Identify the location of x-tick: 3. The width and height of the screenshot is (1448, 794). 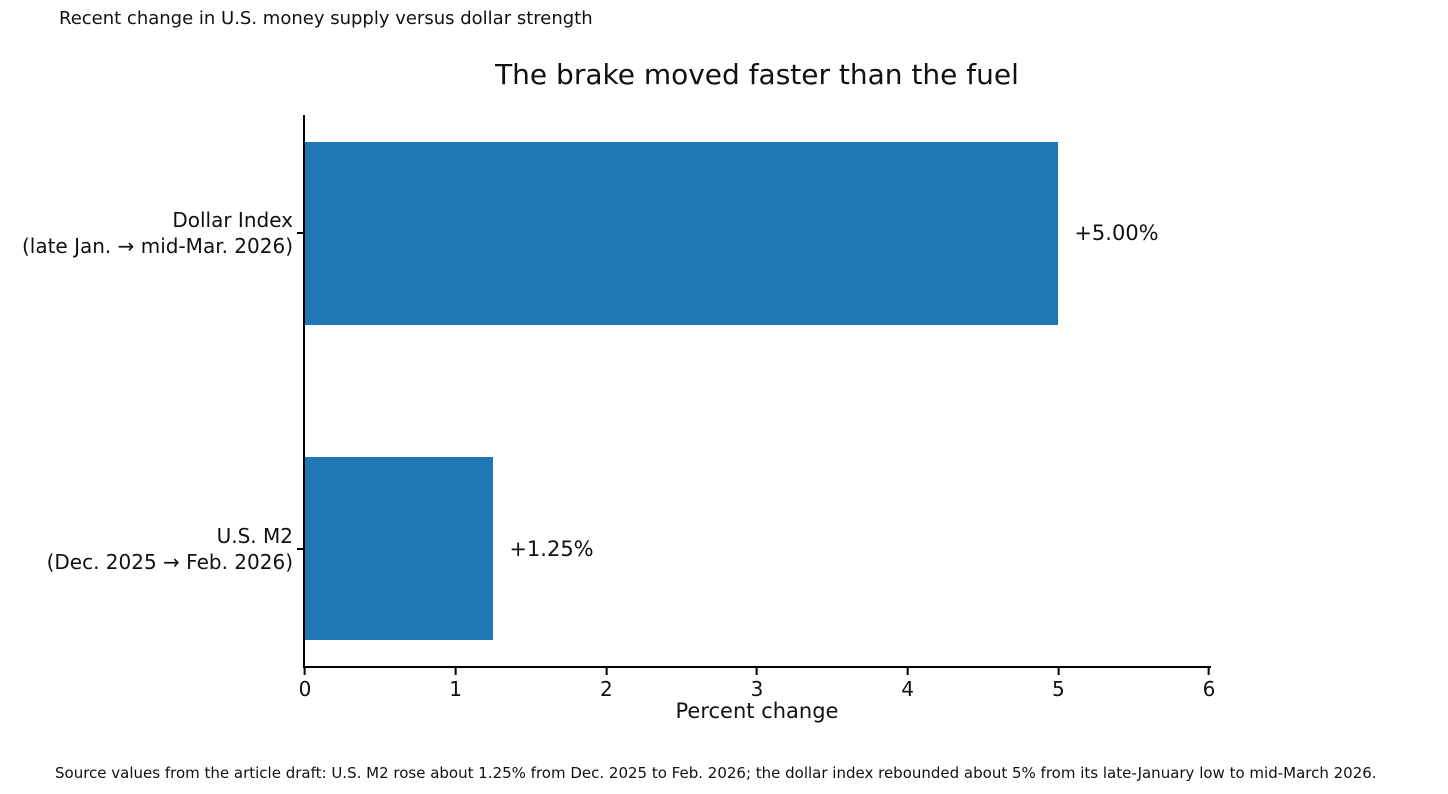
(757, 684).